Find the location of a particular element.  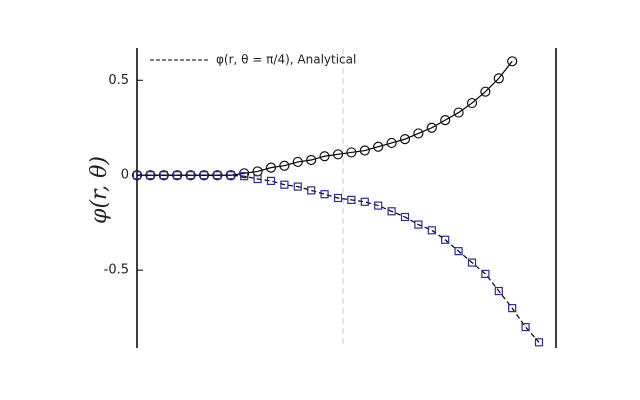

legend-text: φ(r, θ = π/4), Analytical is located at coordinates (286, 60).